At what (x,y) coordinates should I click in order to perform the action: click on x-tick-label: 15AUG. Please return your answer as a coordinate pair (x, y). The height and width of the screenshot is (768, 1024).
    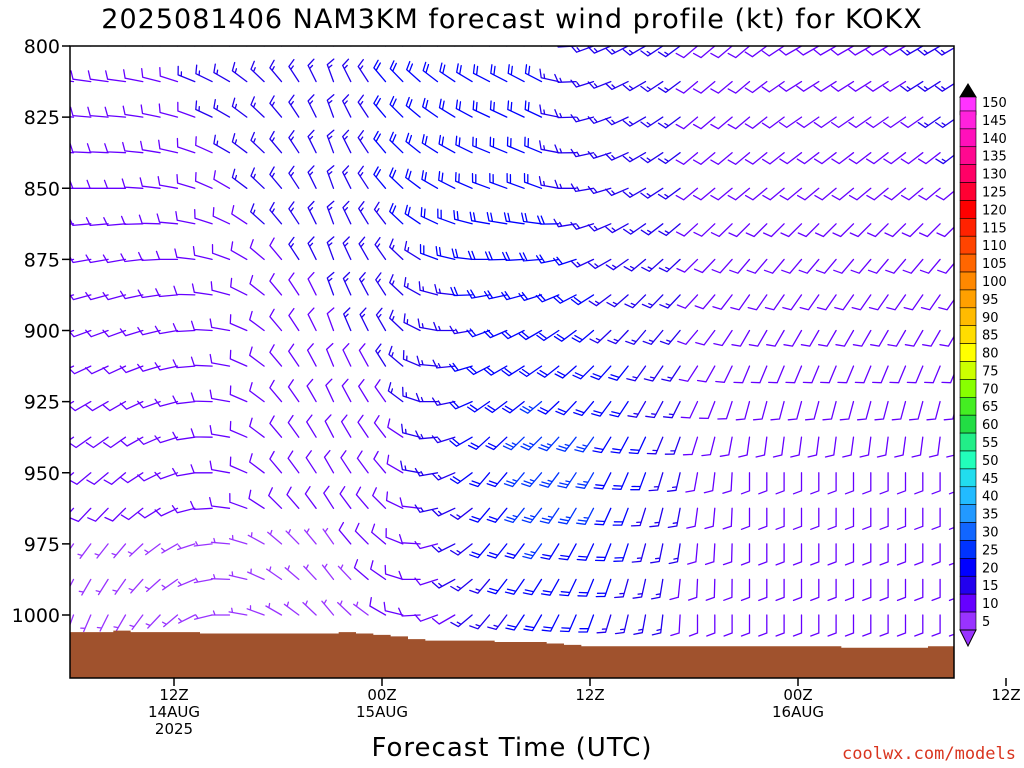
    Looking at the image, I should click on (382, 712).